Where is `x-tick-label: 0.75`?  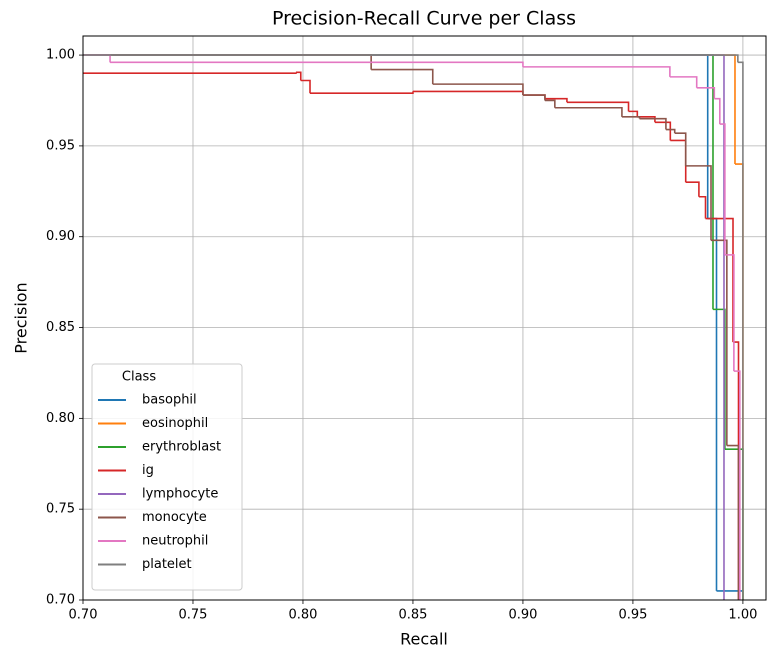
x-tick-label: 0.75 is located at coordinates (193, 615).